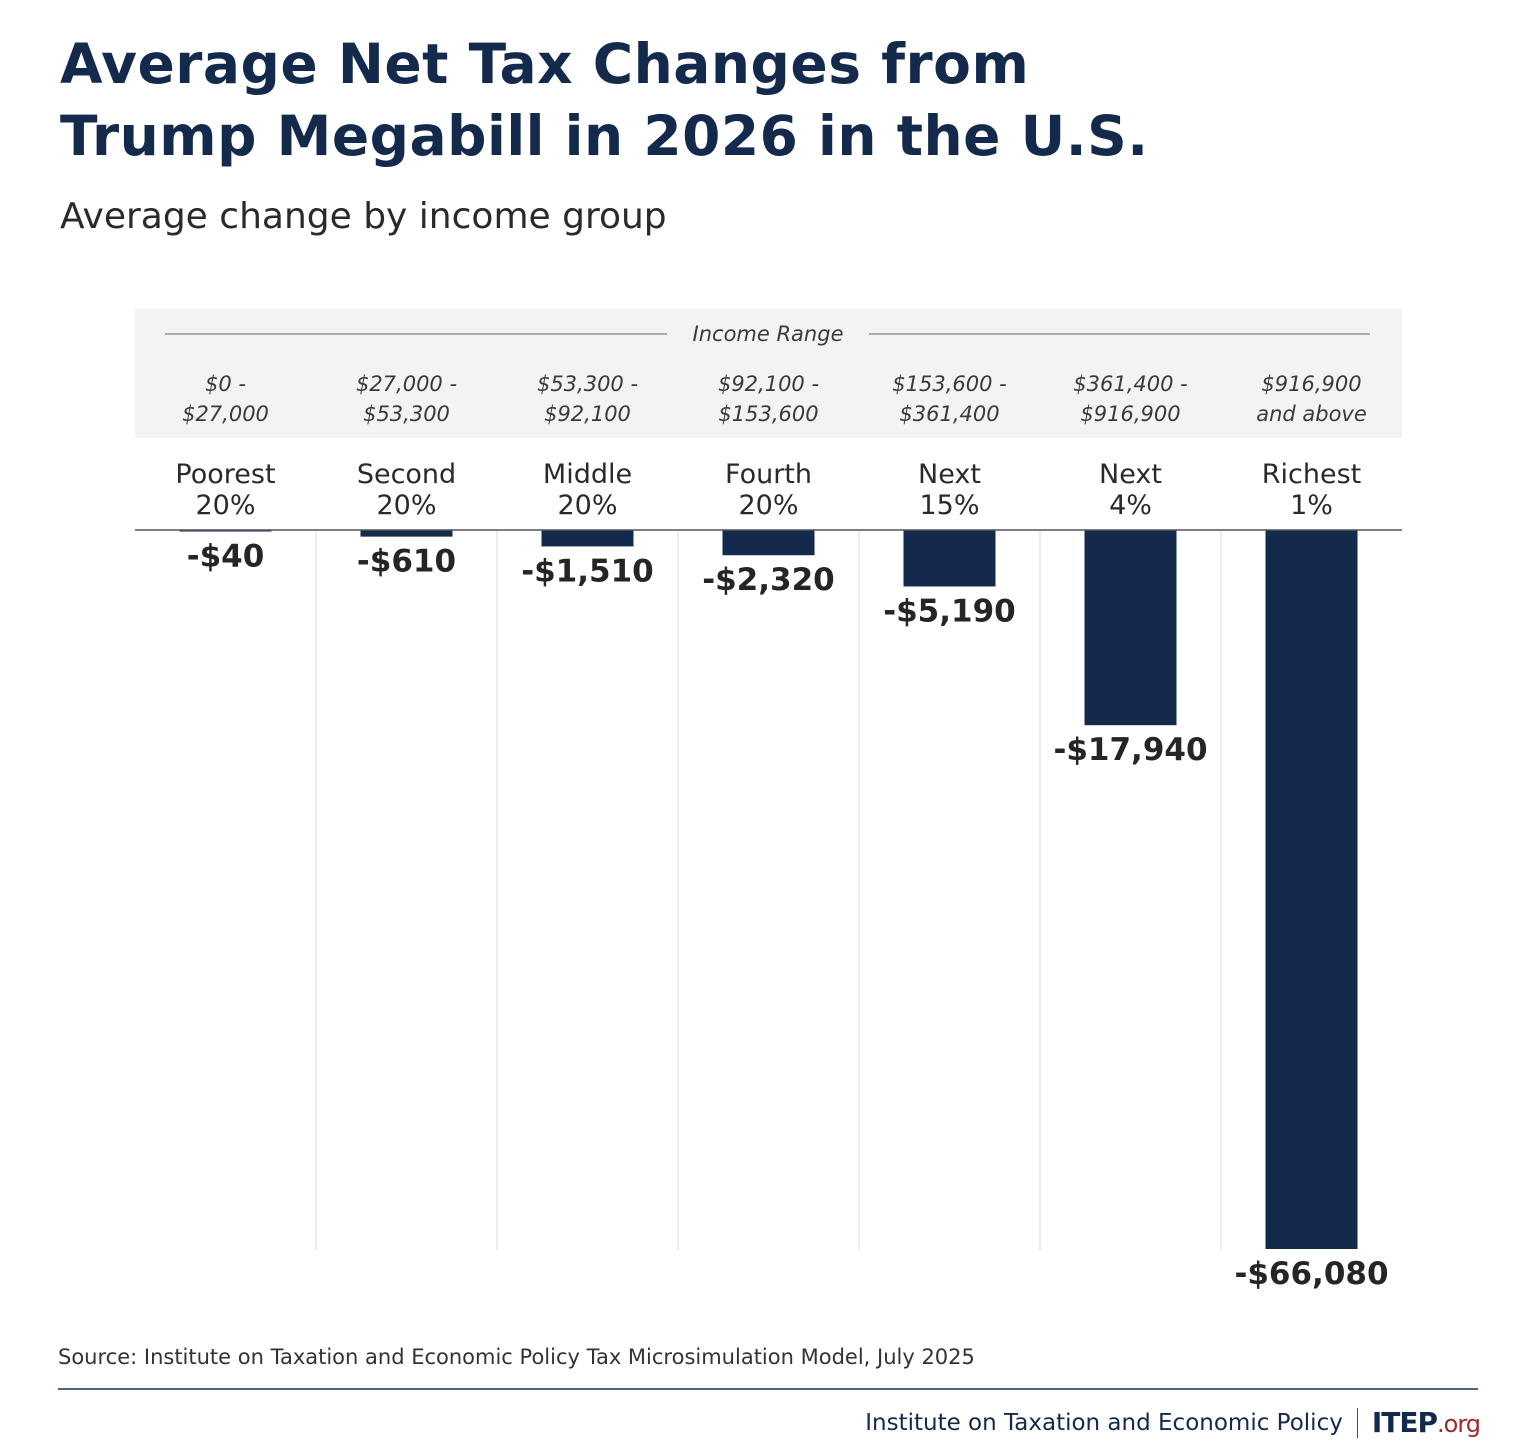 The image size is (1536, 1453). What do you see at coordinates (768, 414) in the screenshot?
I see `income-range-label: $153,600` at bounding box center [768, 414].